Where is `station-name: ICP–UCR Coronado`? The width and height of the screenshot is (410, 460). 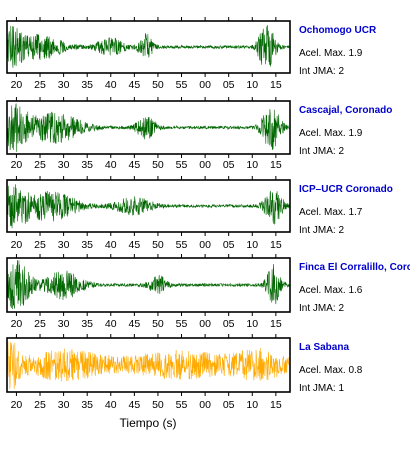
station-name: ICP–UCR Coronado is located at coordinates (346, 189).